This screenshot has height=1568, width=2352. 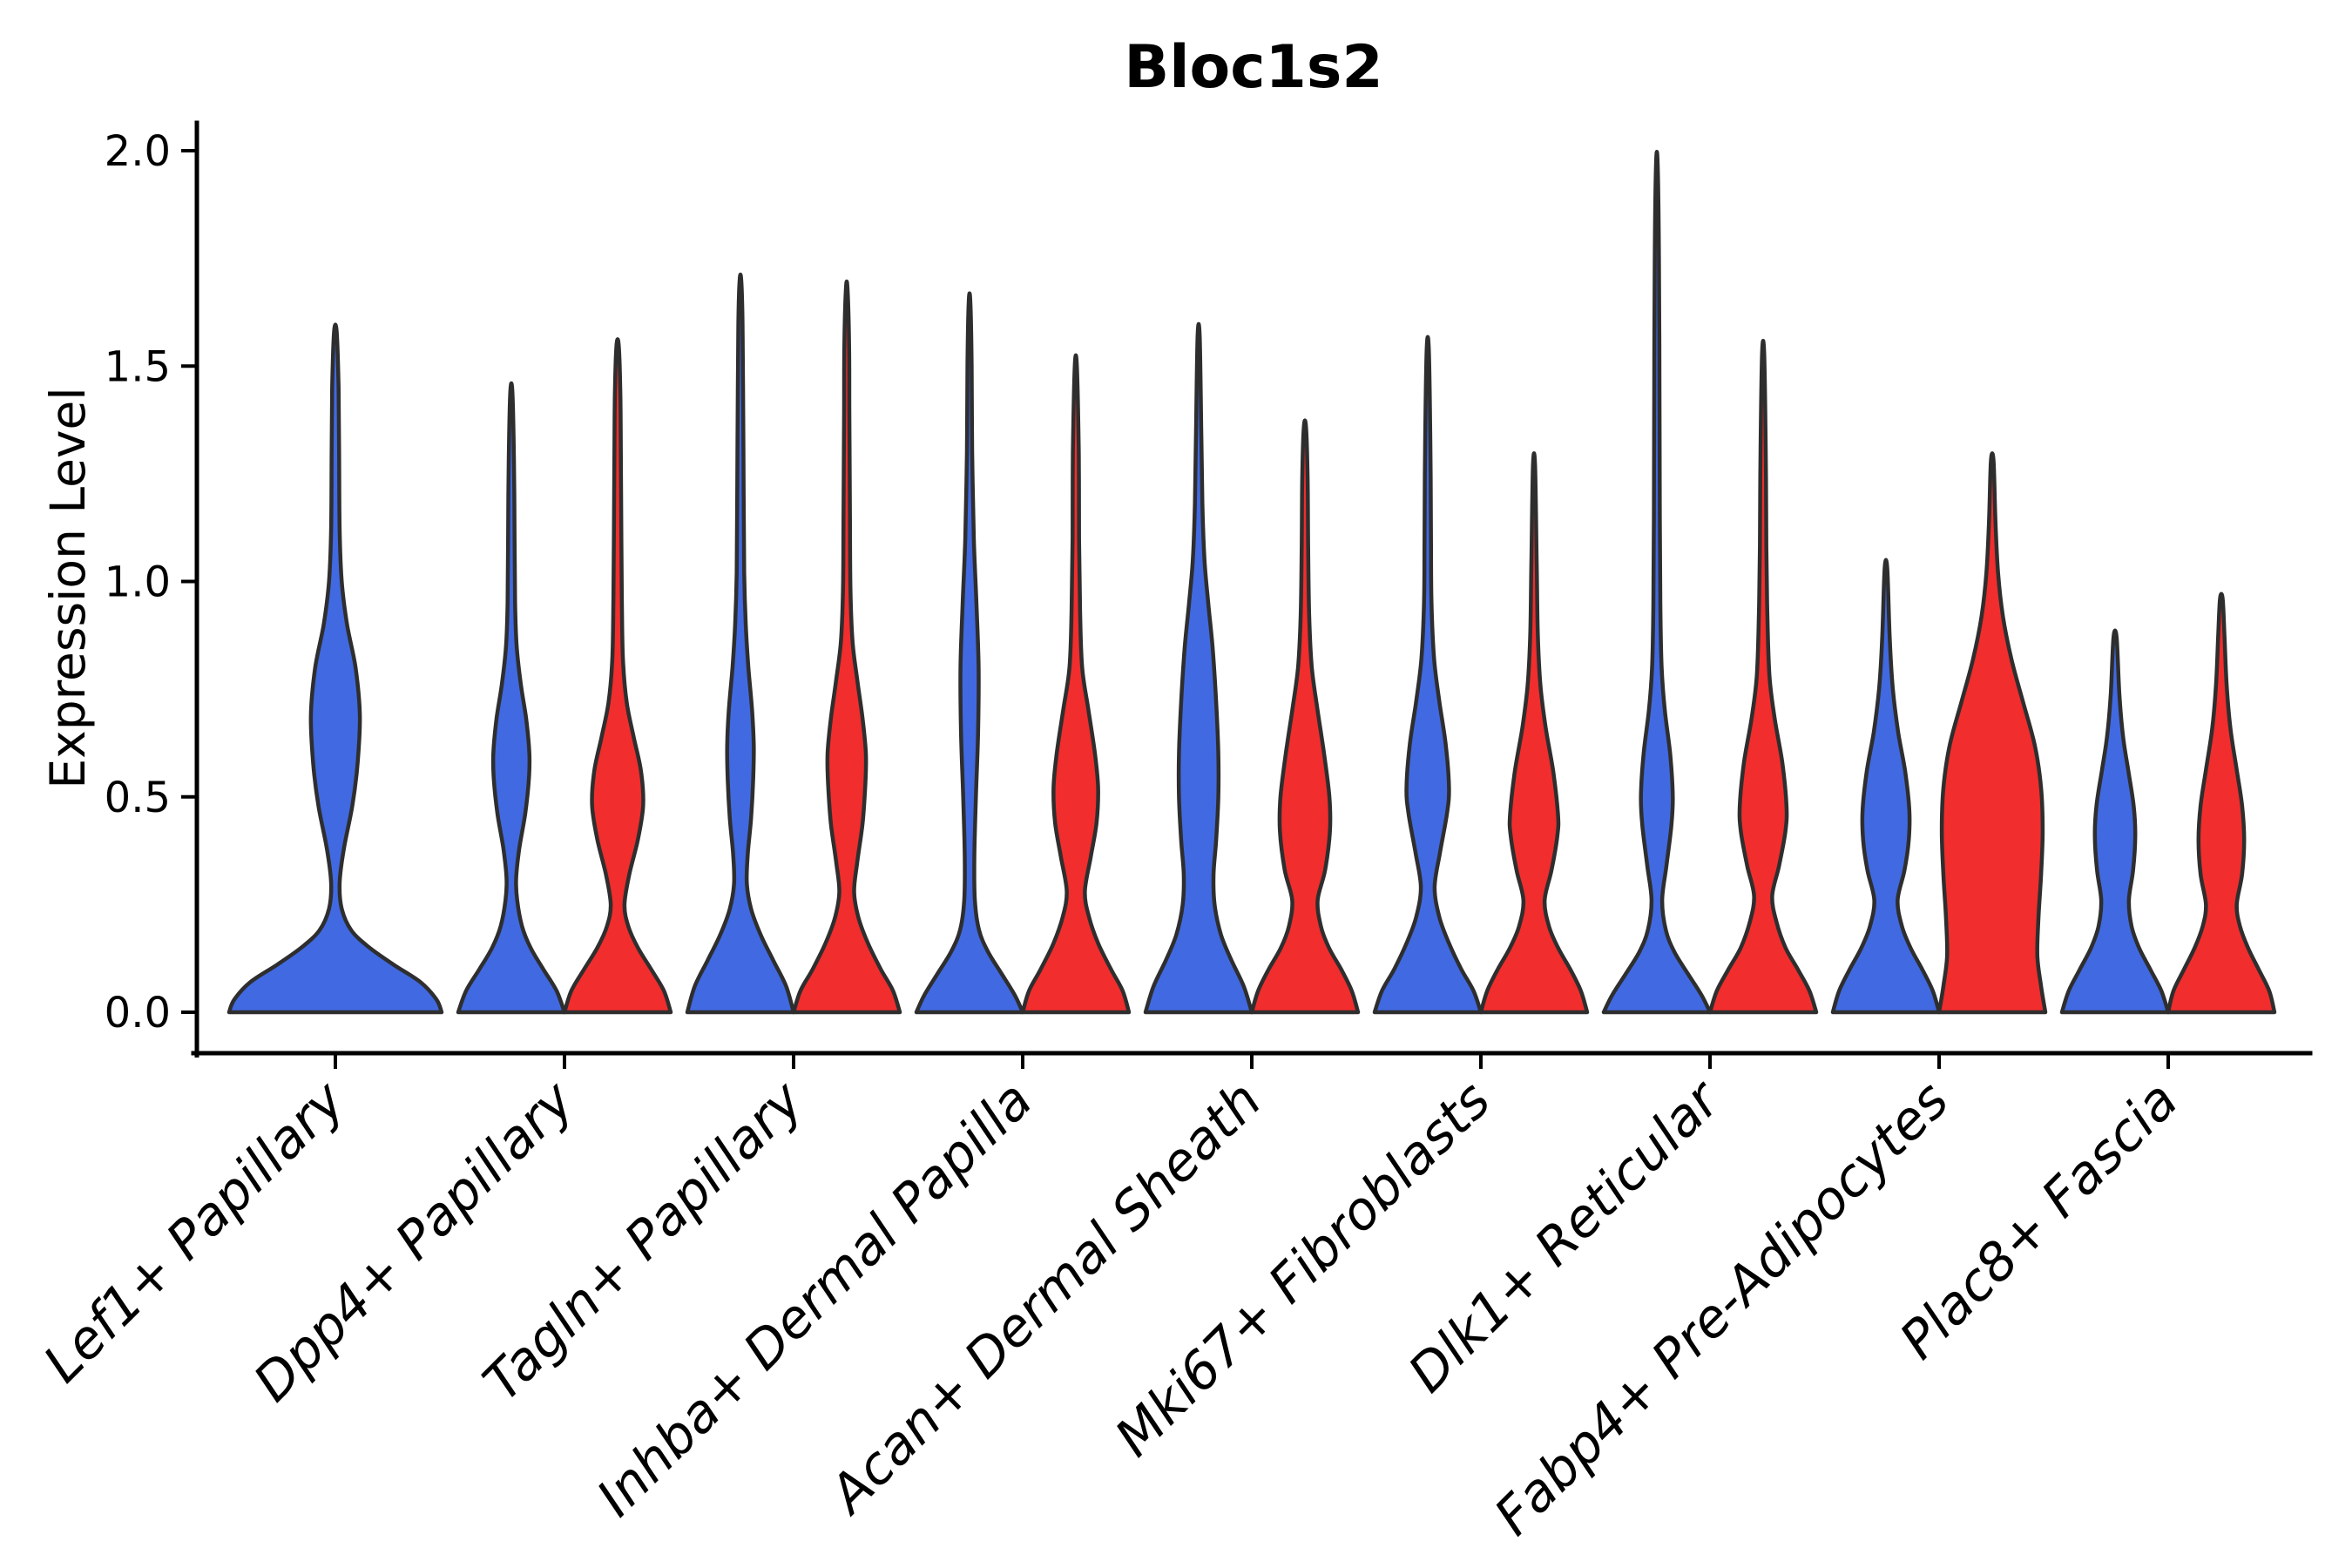 What do you see at coordinates (1305, 716) in the screenshot?
I see `violin-acan-dermal-sheath-group2` at bounding box center [1305, 716].